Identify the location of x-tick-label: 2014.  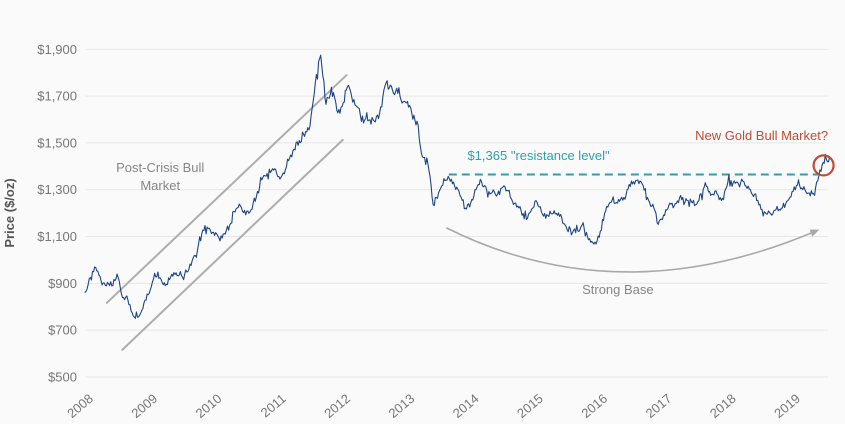
(466, 406).